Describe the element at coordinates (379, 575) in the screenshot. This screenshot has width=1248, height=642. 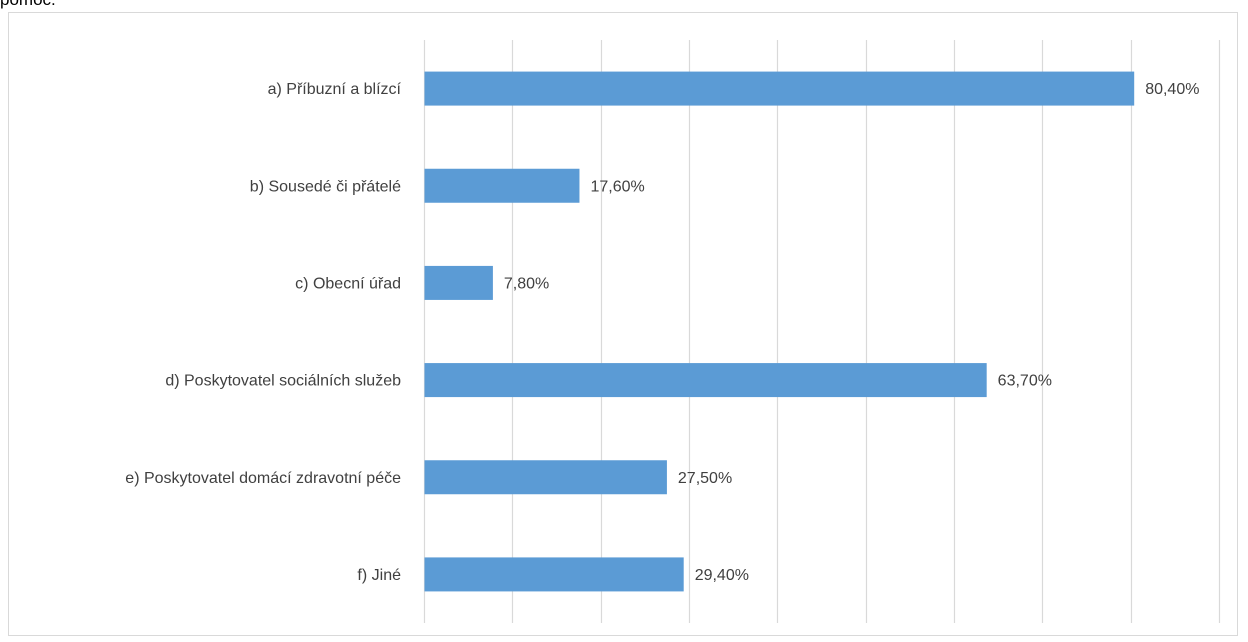
I see `category-label-5: f) Jiné` at that location.